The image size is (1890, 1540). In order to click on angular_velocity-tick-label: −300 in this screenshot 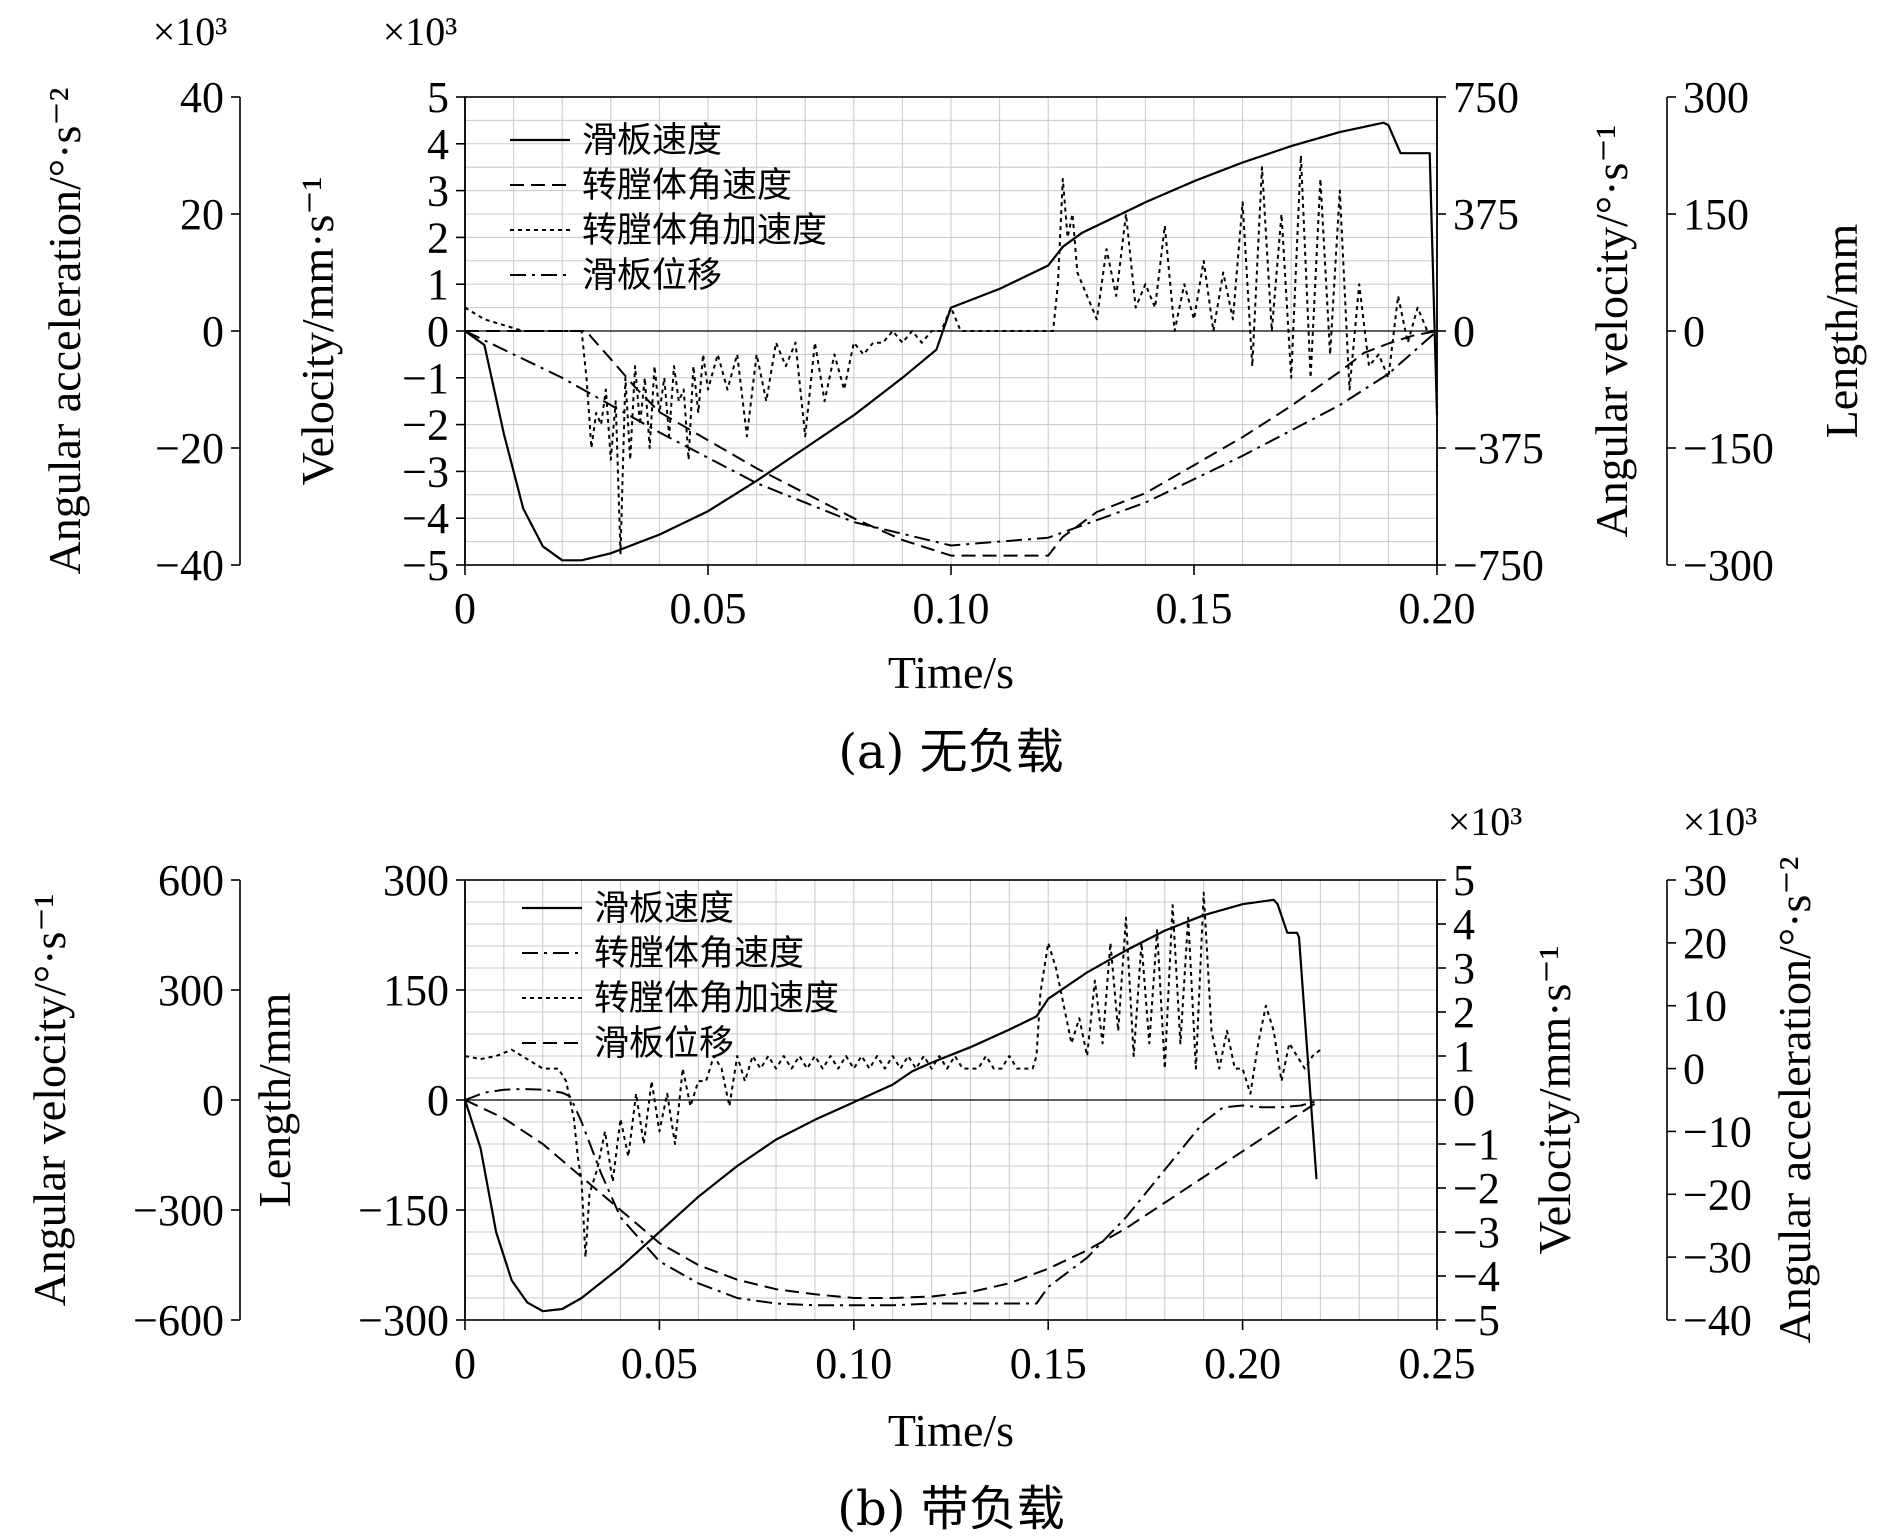, I will do `click(178, 1210)`.